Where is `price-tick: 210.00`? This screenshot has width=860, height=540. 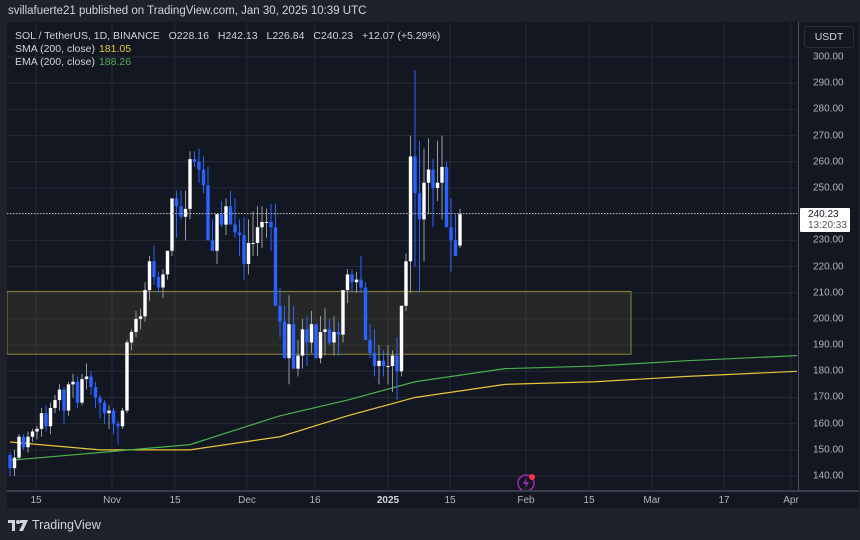
price-tick: 210.00 is located at coordinates (828, 293).